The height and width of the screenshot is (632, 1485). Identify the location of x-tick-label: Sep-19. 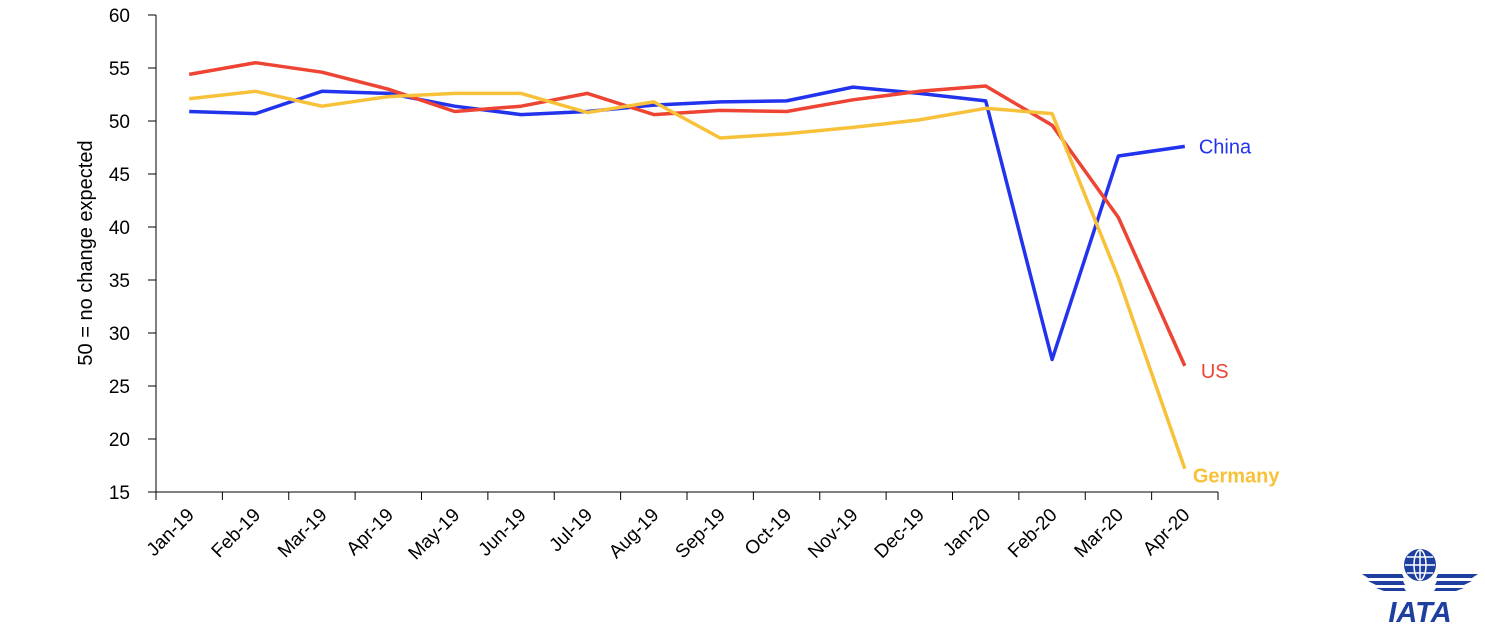
(701, 534).